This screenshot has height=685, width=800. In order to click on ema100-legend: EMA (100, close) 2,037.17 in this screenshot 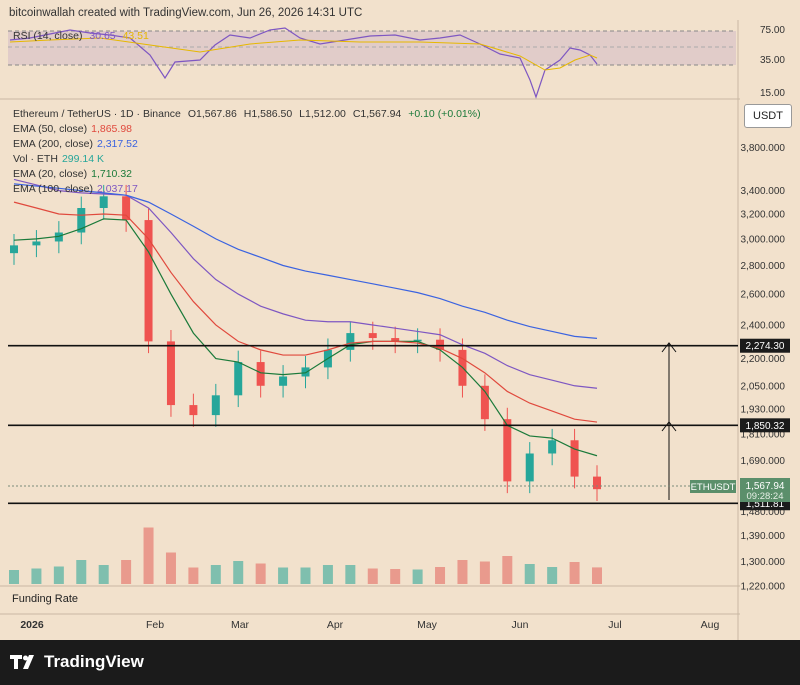, I will do `click(75, 189)`.